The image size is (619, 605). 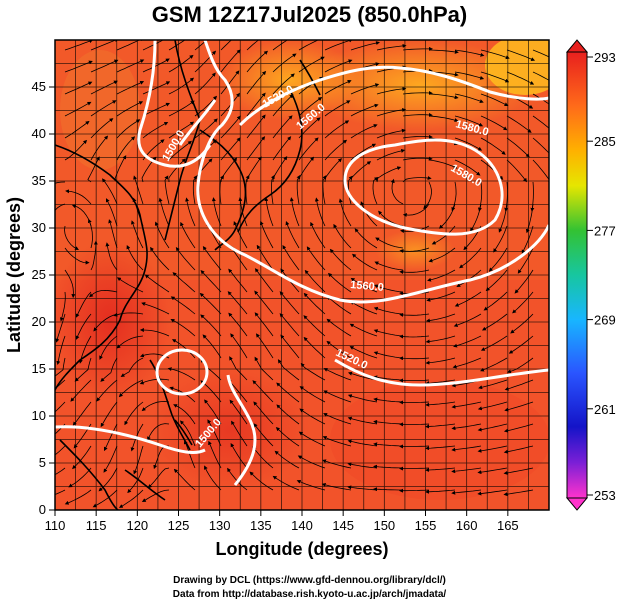 What do you see at coordinates (605, 495) in the screenshot?
I see `colorbar-tick-label: 253` at bounding box center [605, 495].